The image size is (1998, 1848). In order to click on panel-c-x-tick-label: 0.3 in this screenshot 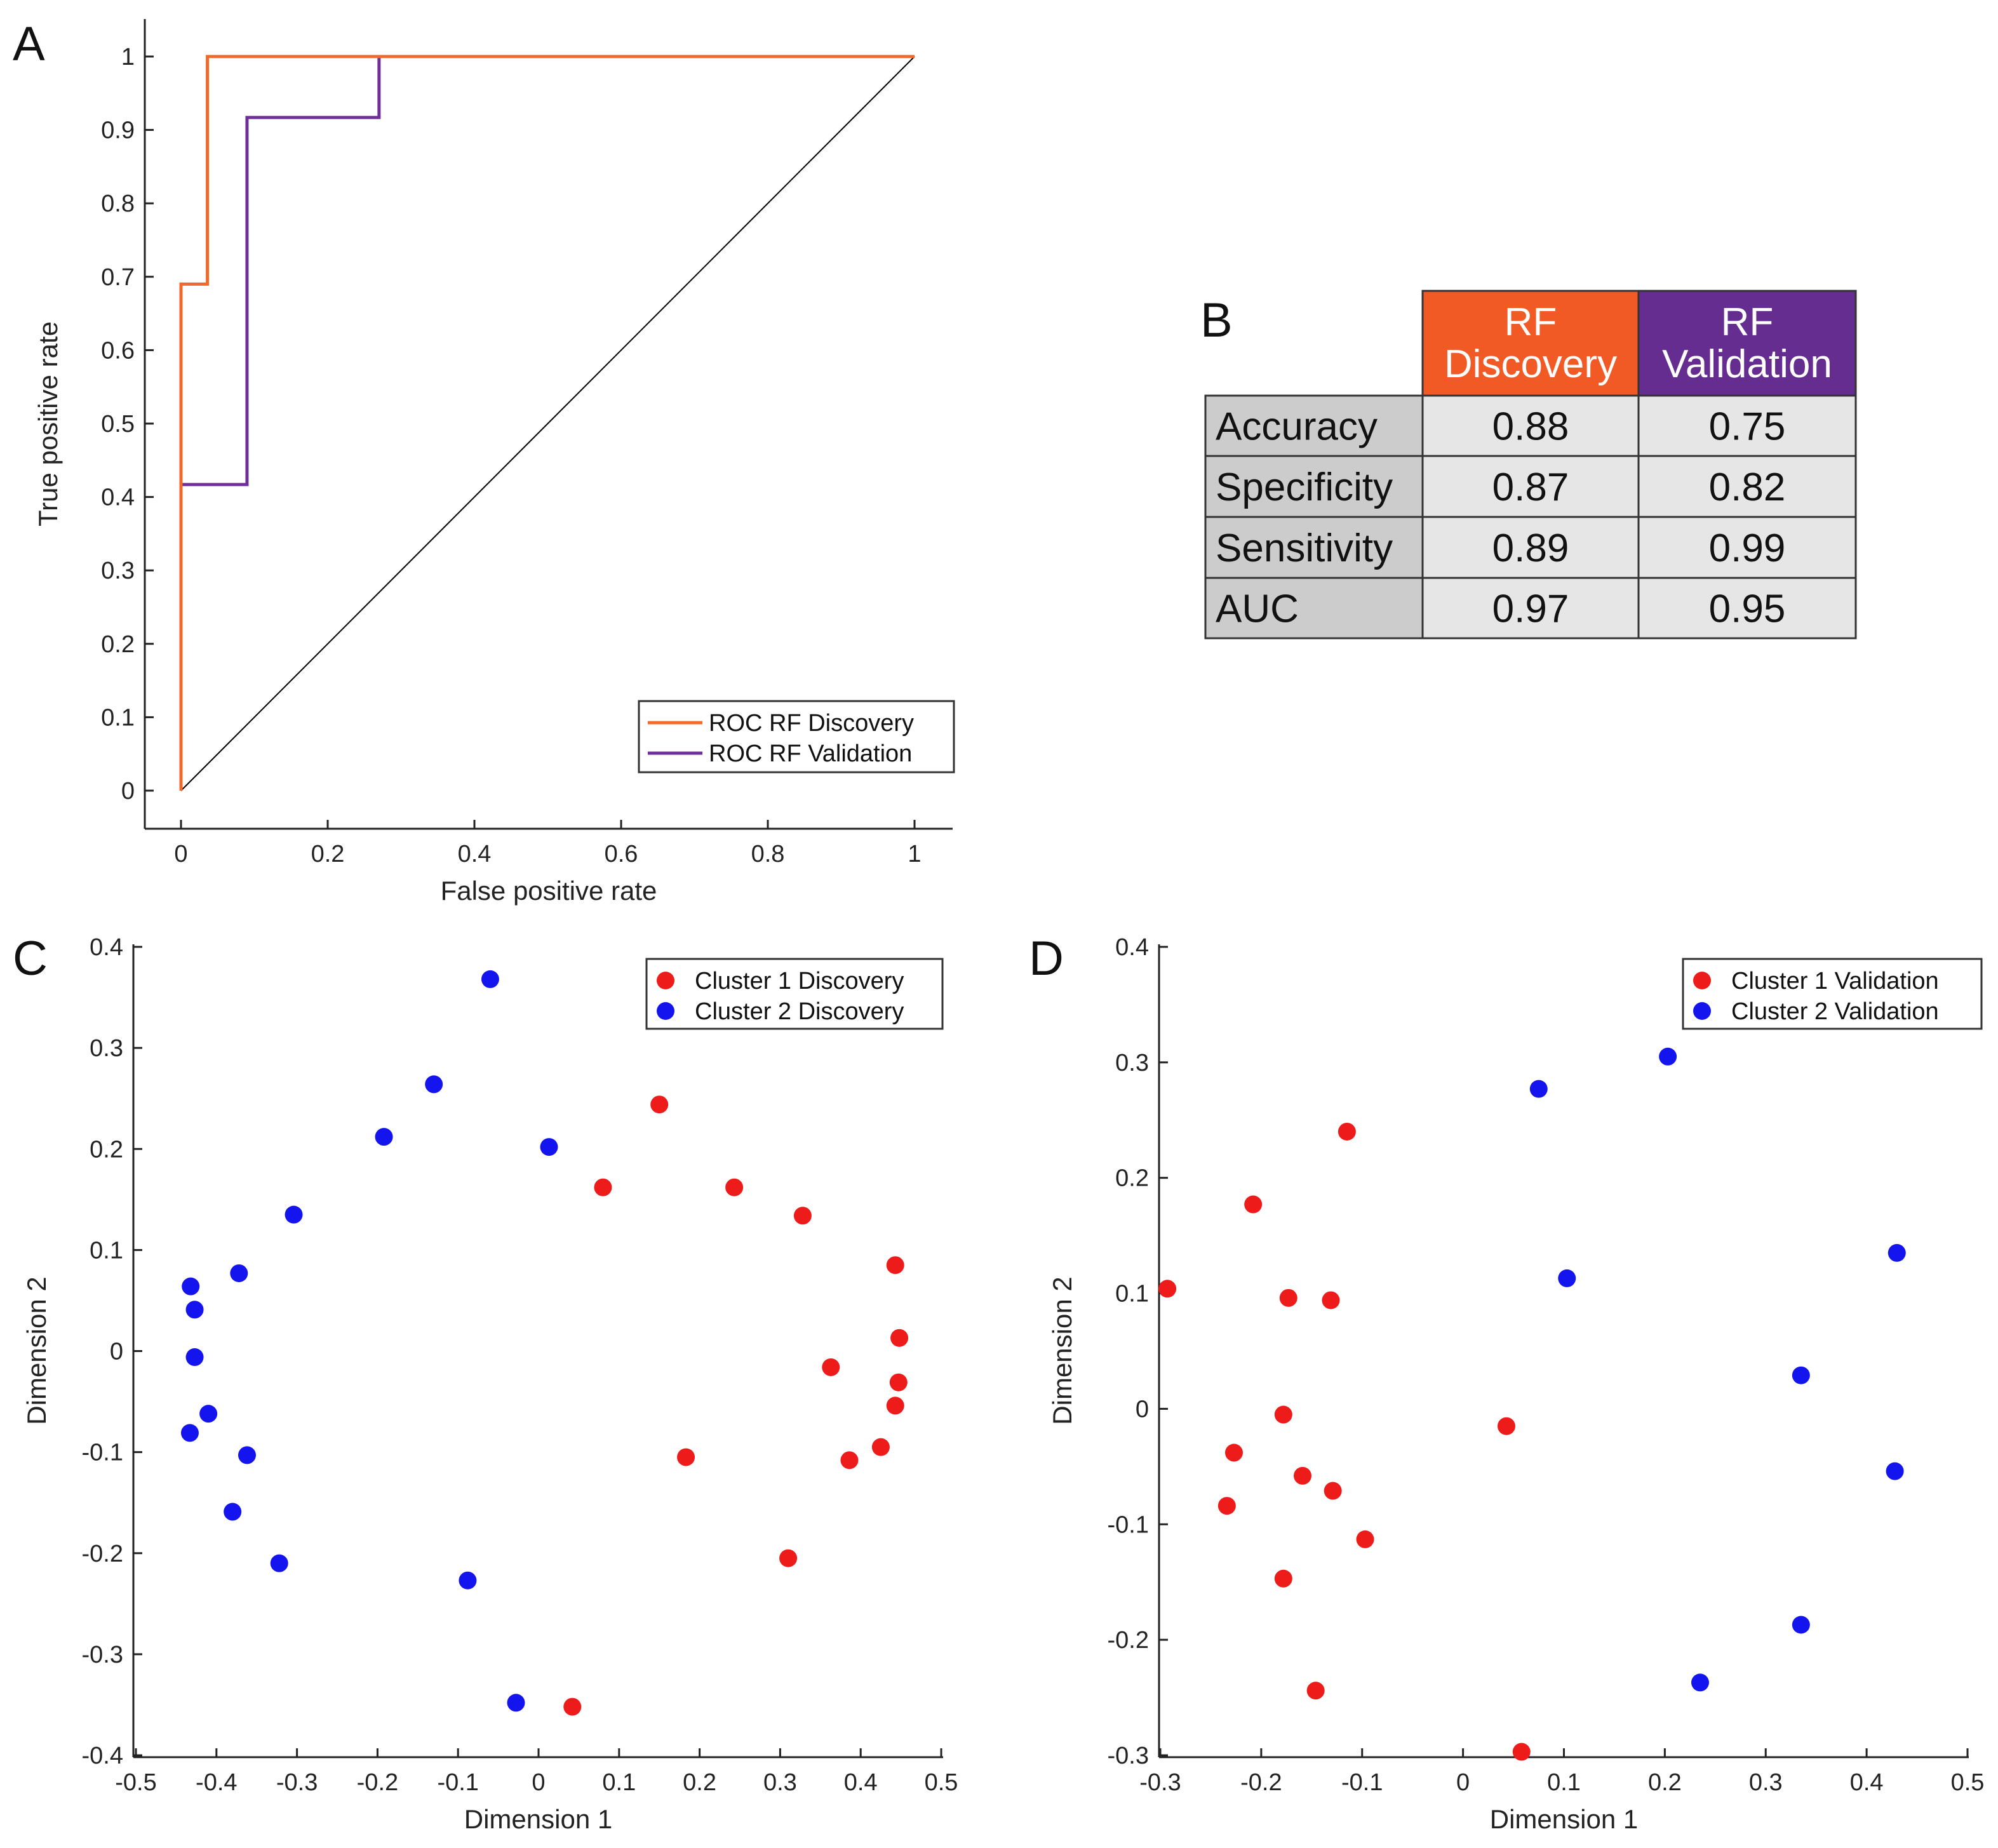, I will do `click(780, 1782)`.